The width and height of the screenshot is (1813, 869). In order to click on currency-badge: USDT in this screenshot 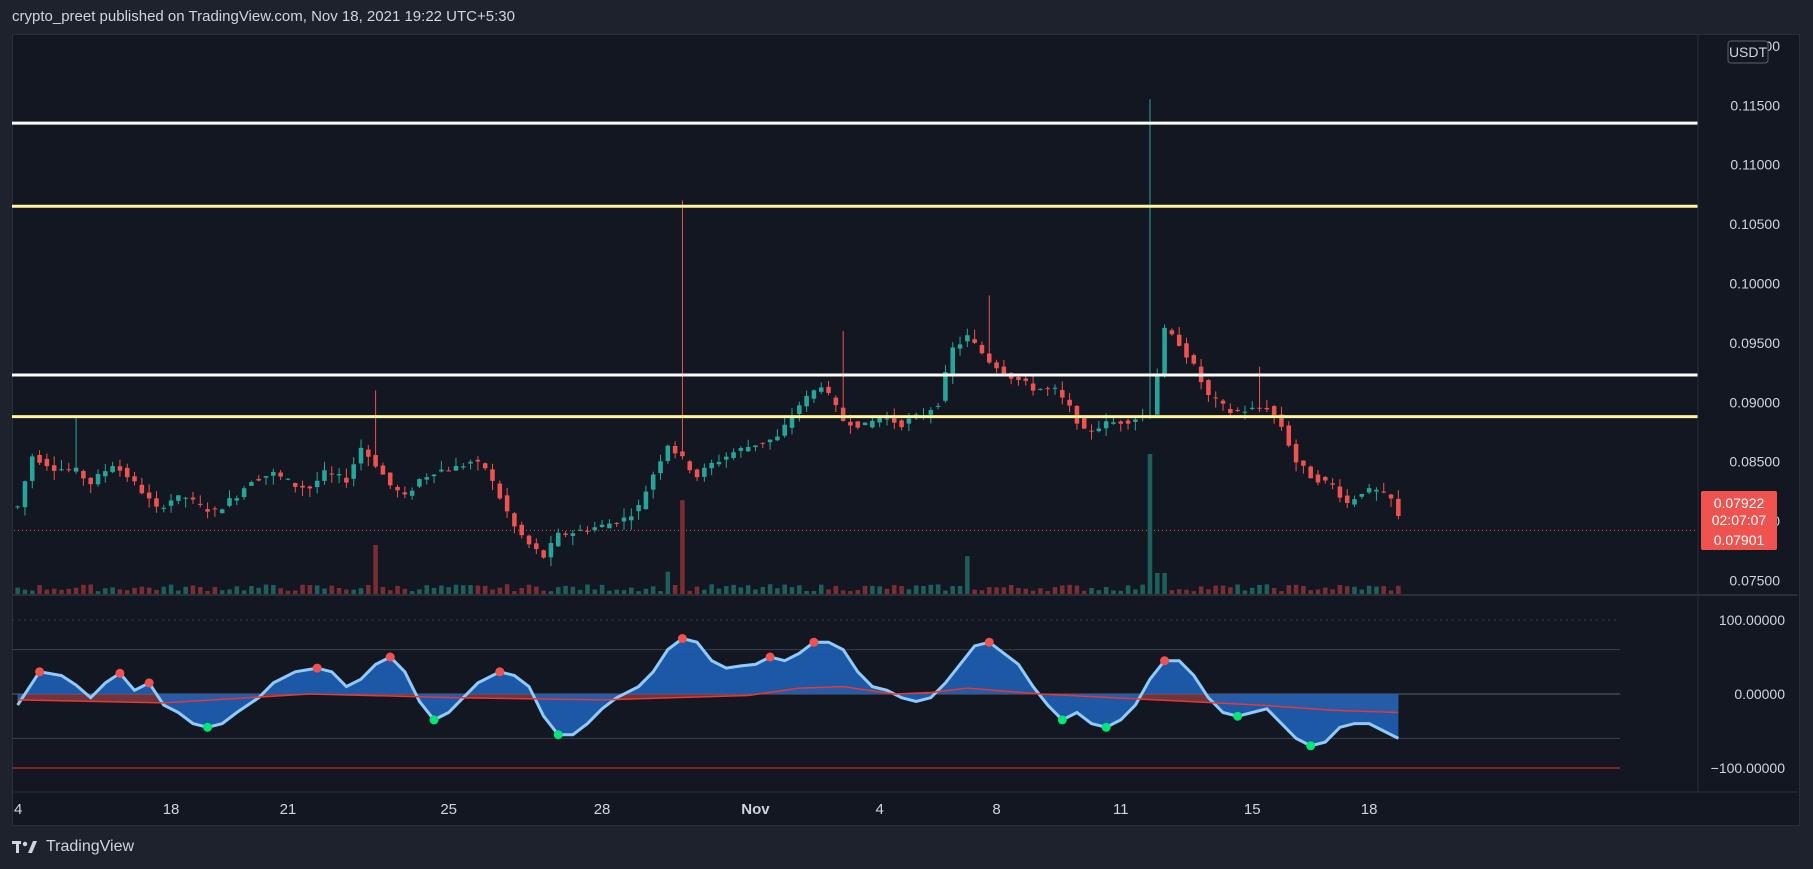, I will do `click(1748, 52)`.